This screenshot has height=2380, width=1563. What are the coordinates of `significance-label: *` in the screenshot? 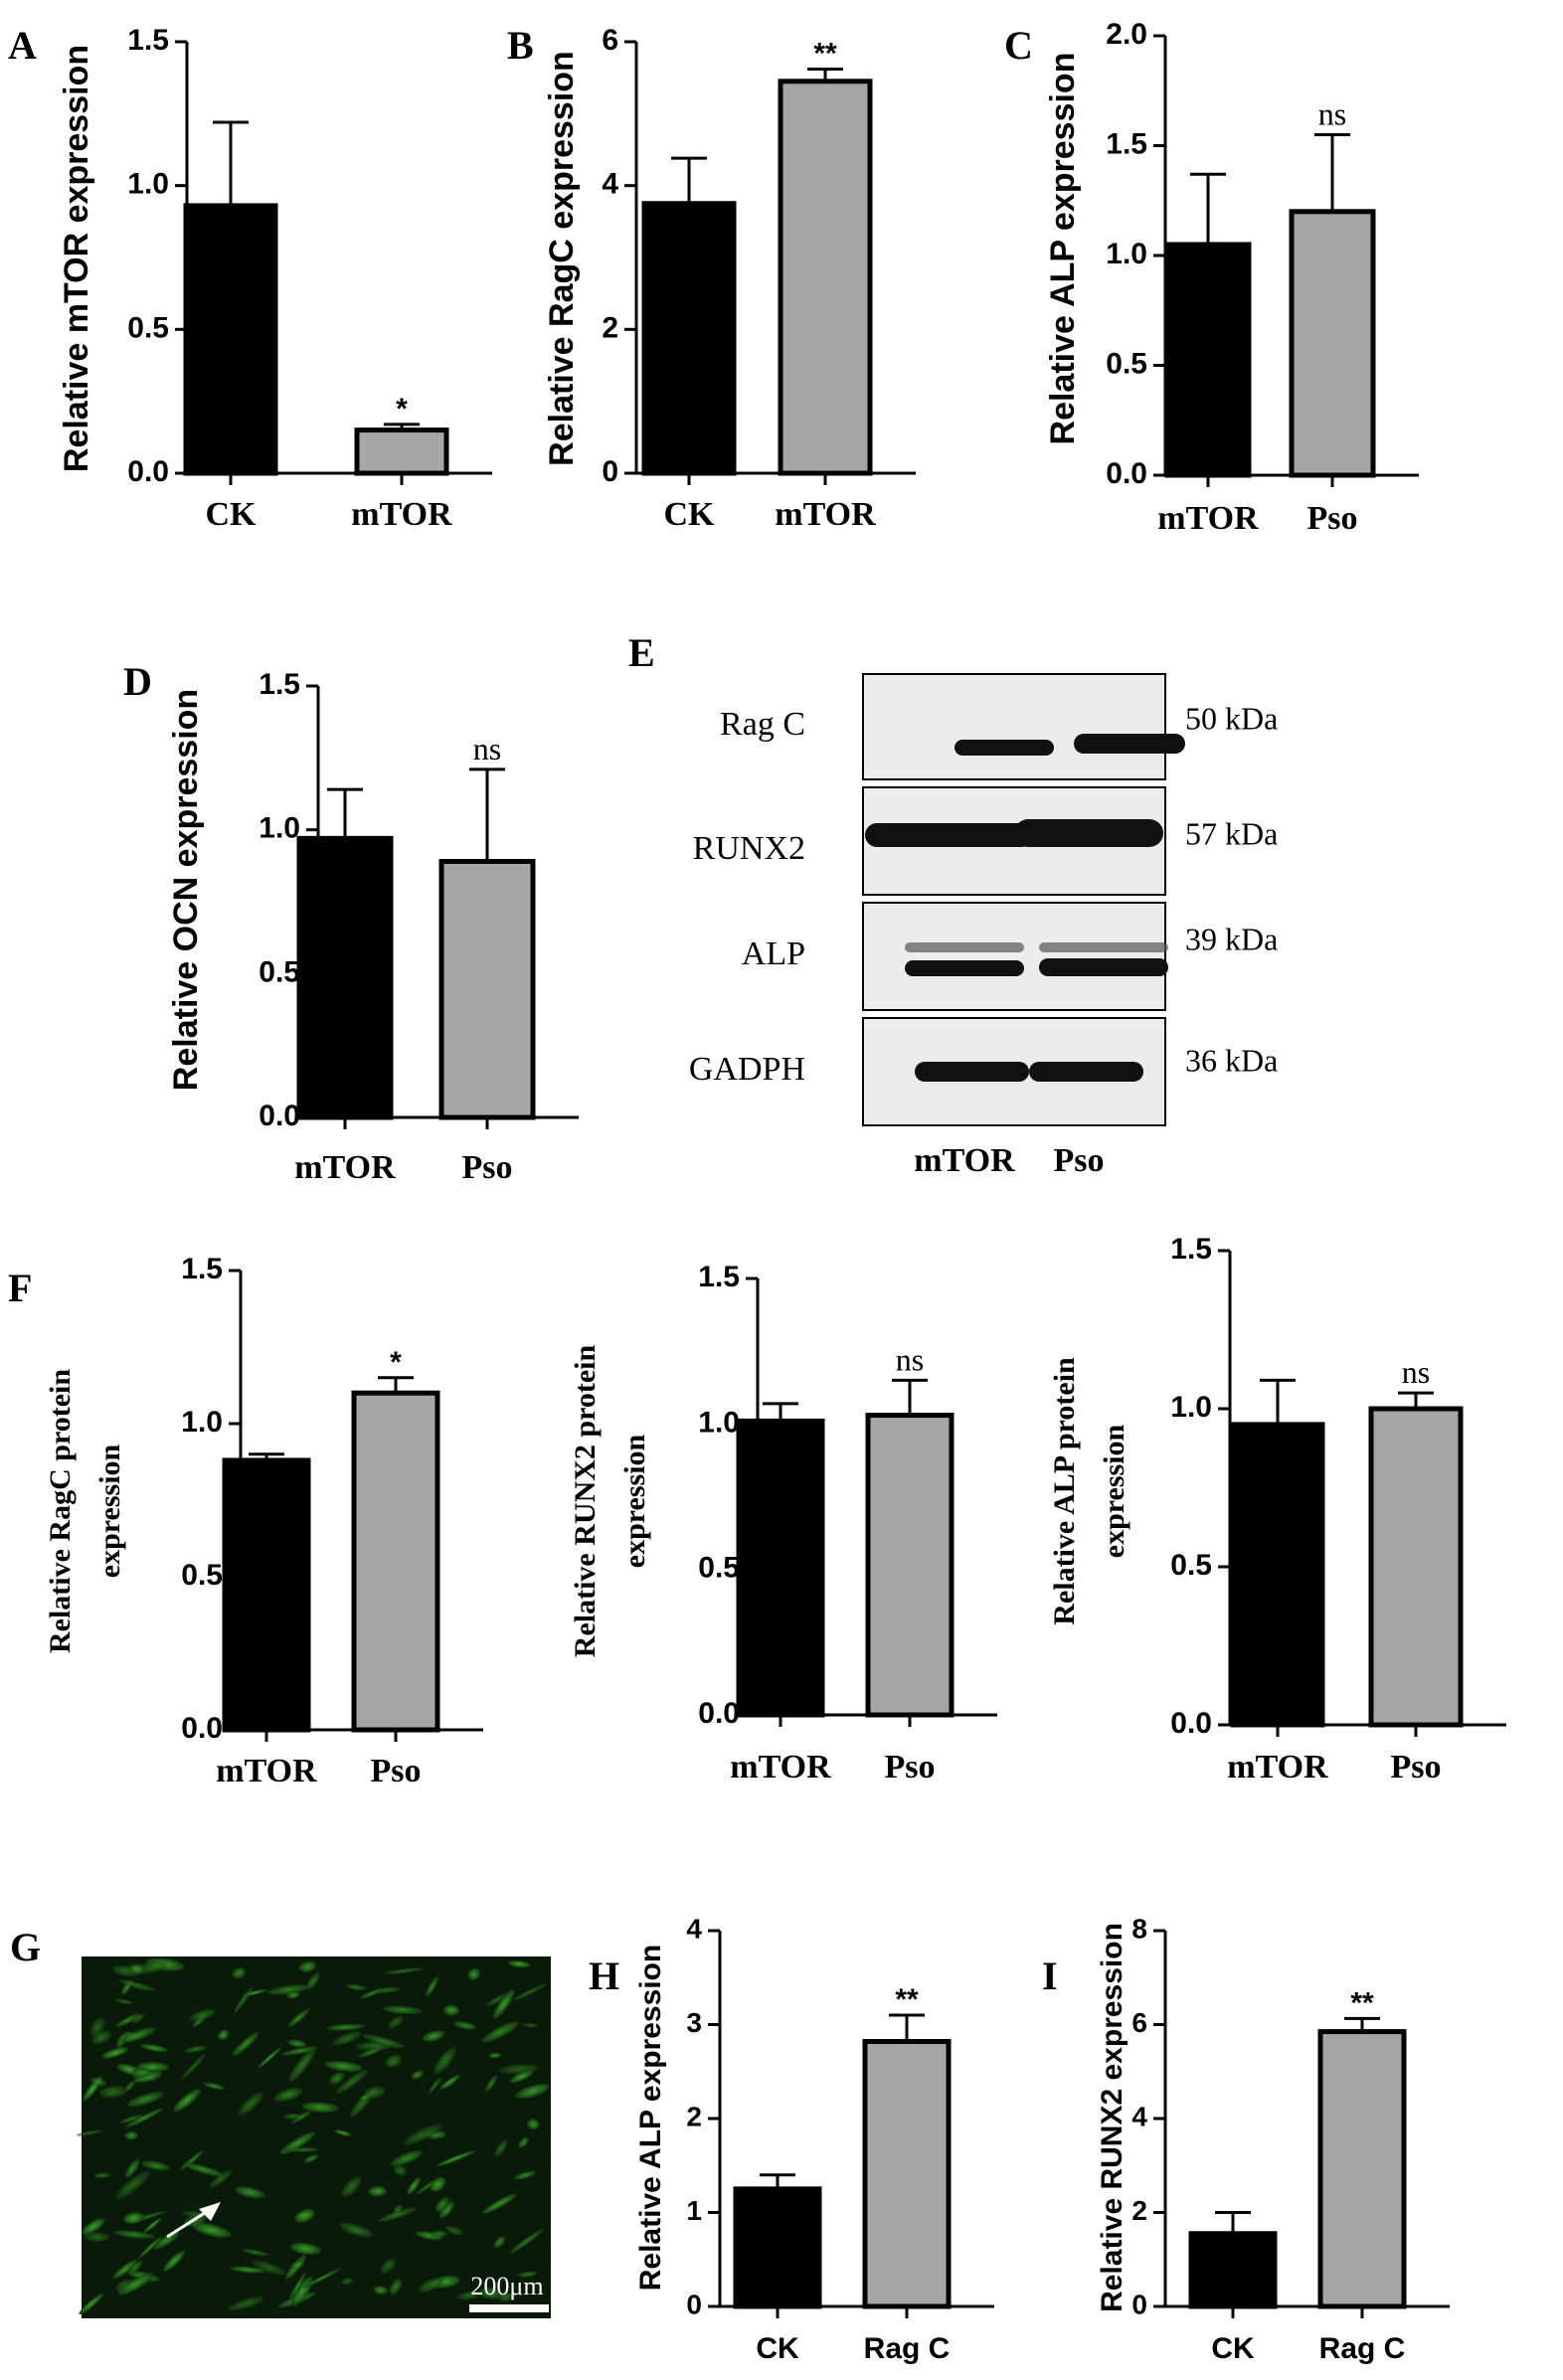 It's located at (402, 409).